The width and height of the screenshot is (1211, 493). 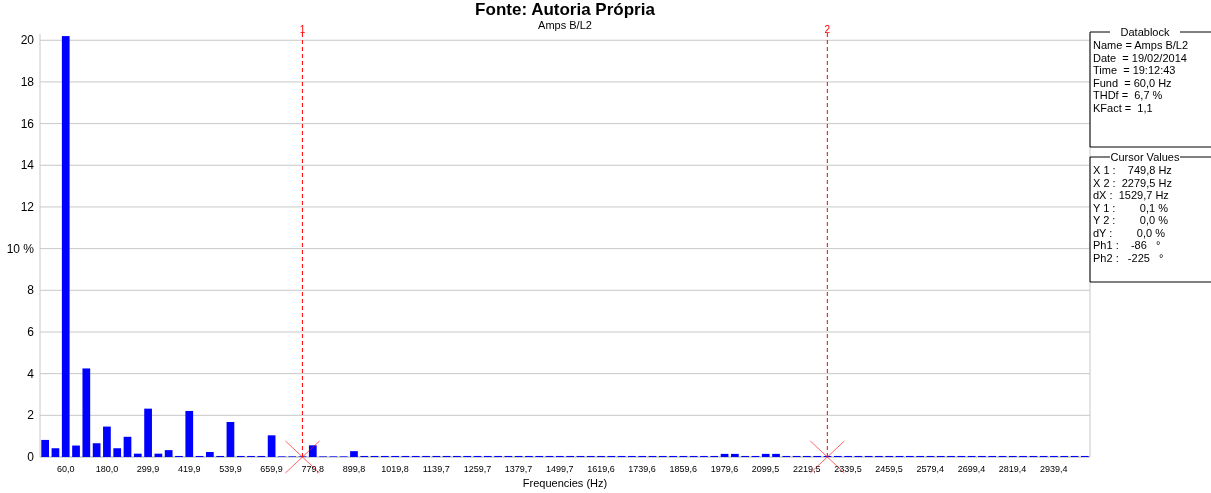 What do you see at coordinates (765, 469) in the screenshot?
I see `x-tick-label: 2099,5` at bounding box center [765, 469].